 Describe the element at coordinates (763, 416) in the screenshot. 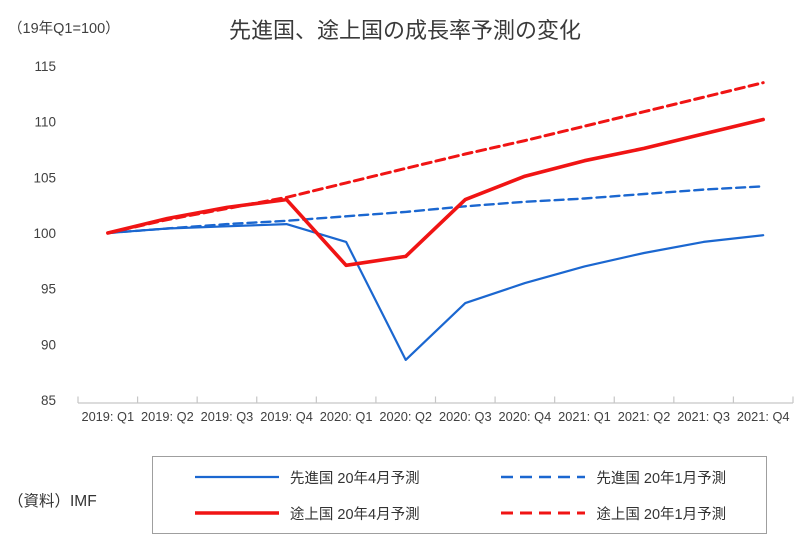

I see `x-tick-label: 2021: Q4` at that location.